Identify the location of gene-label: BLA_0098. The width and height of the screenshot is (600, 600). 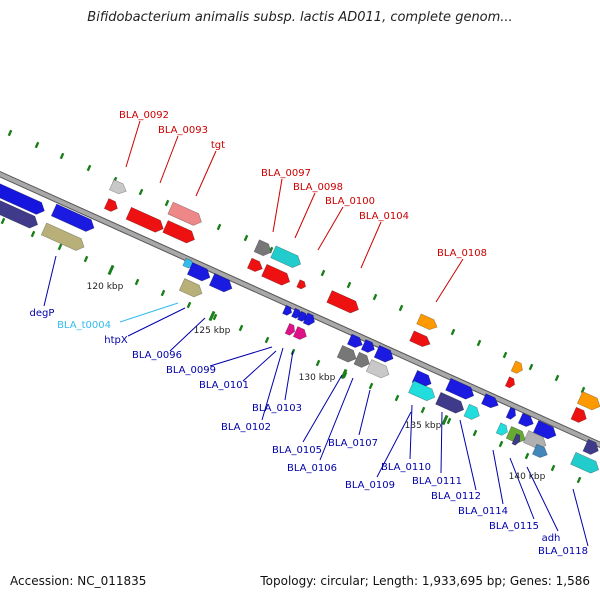
(318, 187).